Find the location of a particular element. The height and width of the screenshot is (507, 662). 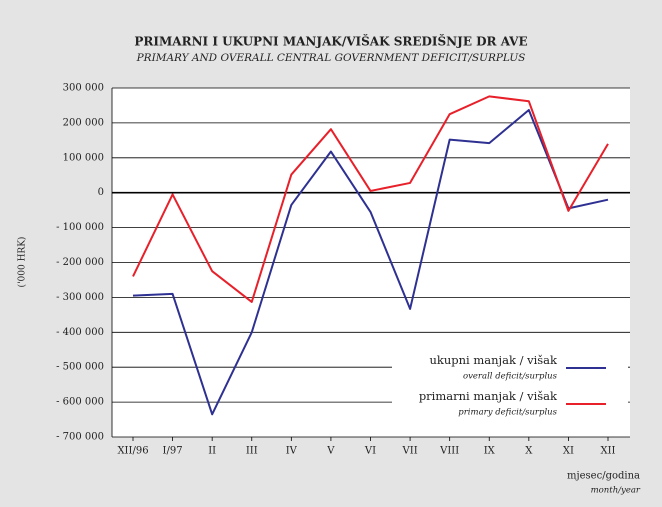

x-tick-label: X is located at coordinates (529, 451).